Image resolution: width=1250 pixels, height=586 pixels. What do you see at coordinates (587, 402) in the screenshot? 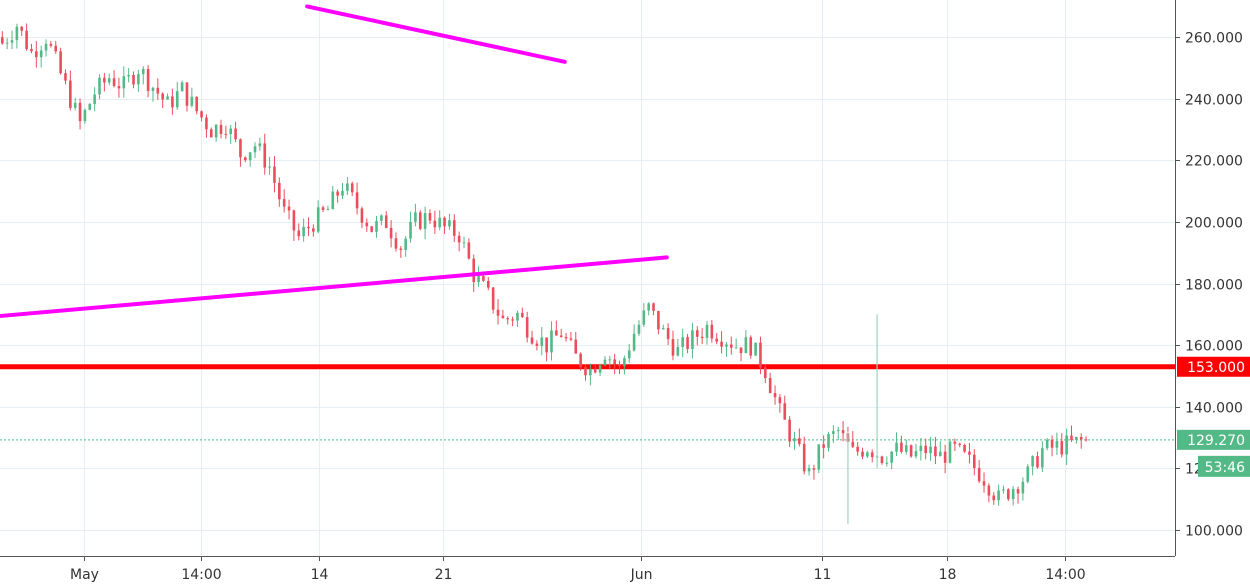
I see `level-layer` at bounding box center [587, 402].